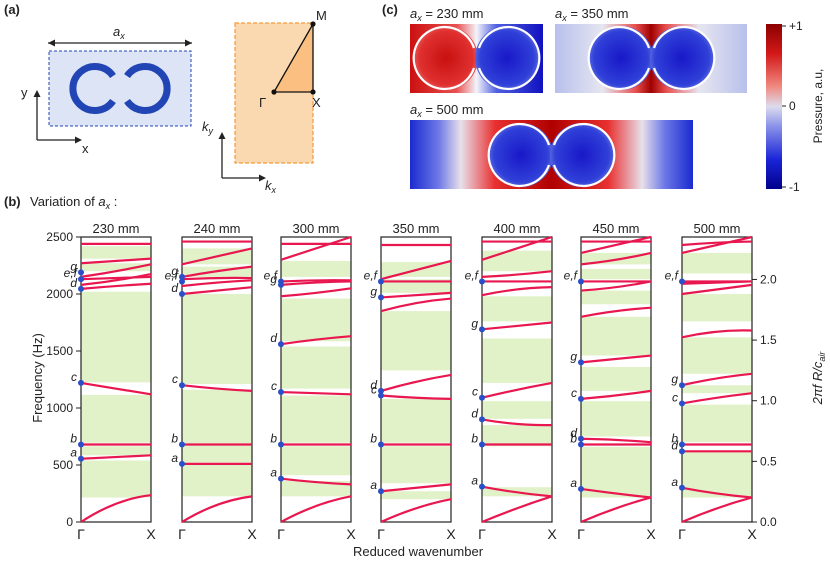 This screenshot has width=830, height=565. What do you see at coordinates (147, 88) in the screenshot?
I see `right-c-resonator` at bounding box center [147, 88].